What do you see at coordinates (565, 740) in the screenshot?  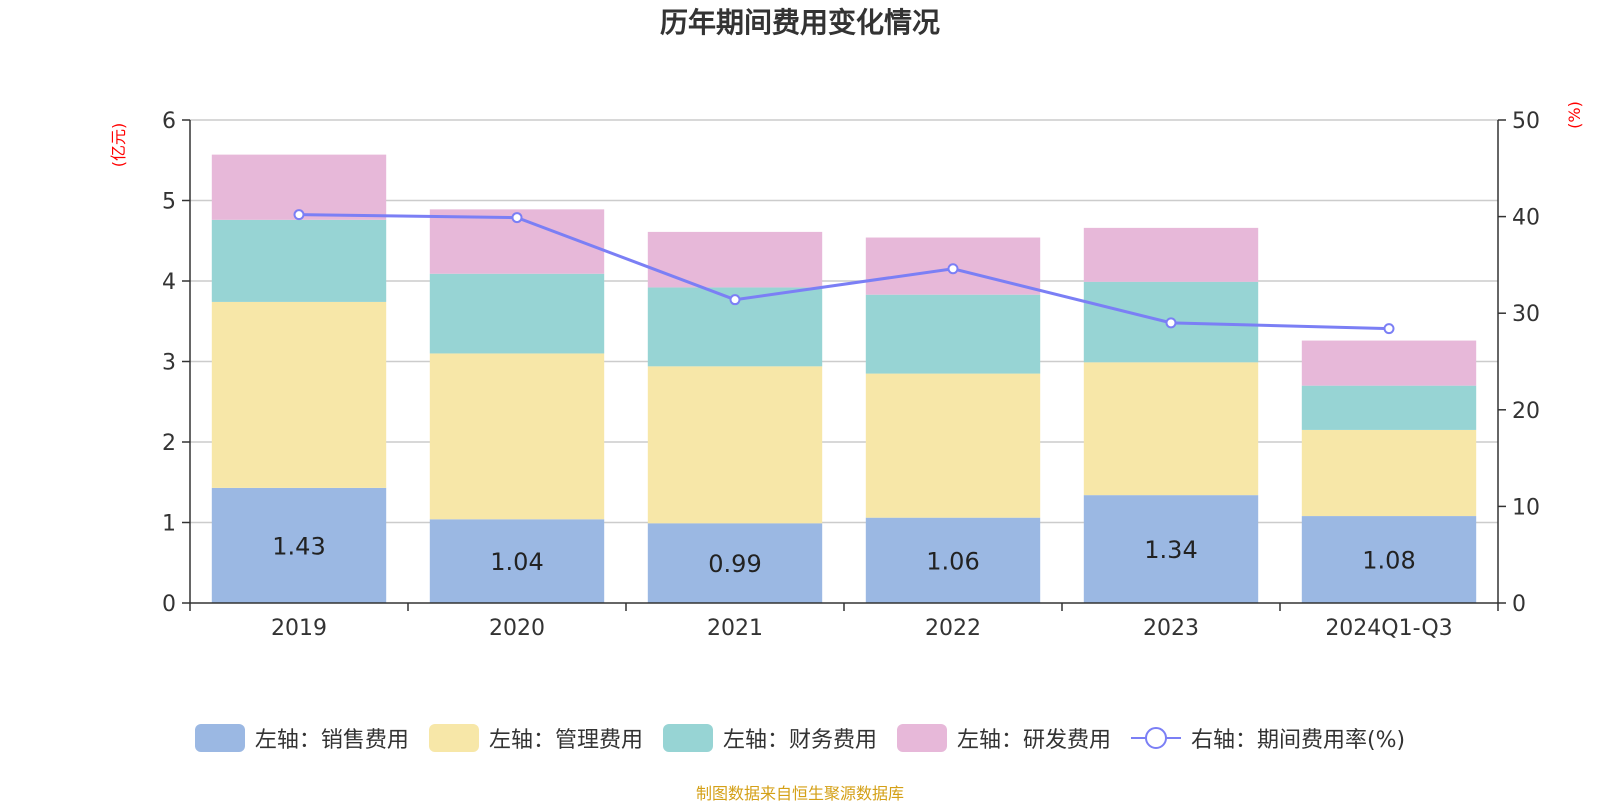 I see `legend-label: 左轴：管理费用` at bounding box center [565, 740].